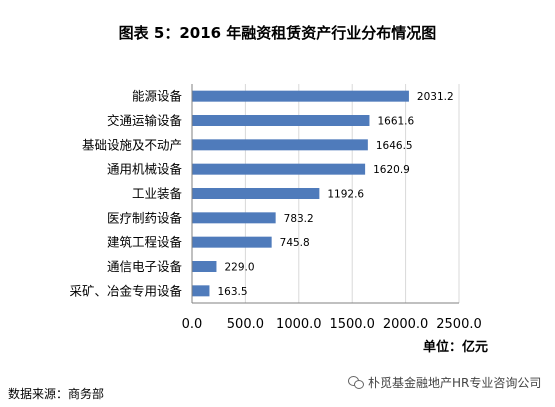 This screenshot has height=407, width=555. I want to click on category-label: 通信电子设备, so click(145, 266).